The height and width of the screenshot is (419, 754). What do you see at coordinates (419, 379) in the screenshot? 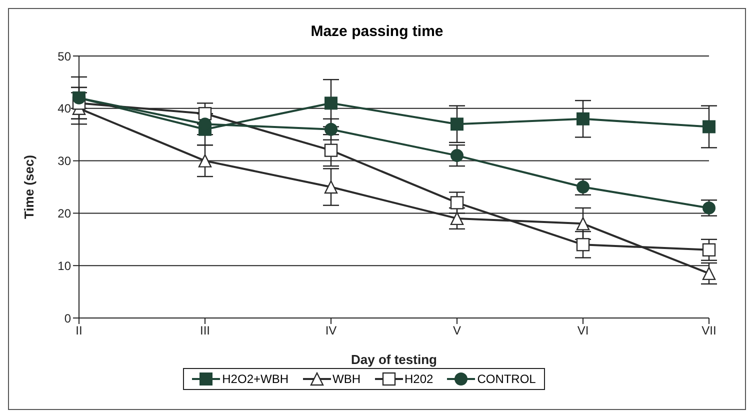
I see `legend-label: H202` at bounding box center [419, 379].